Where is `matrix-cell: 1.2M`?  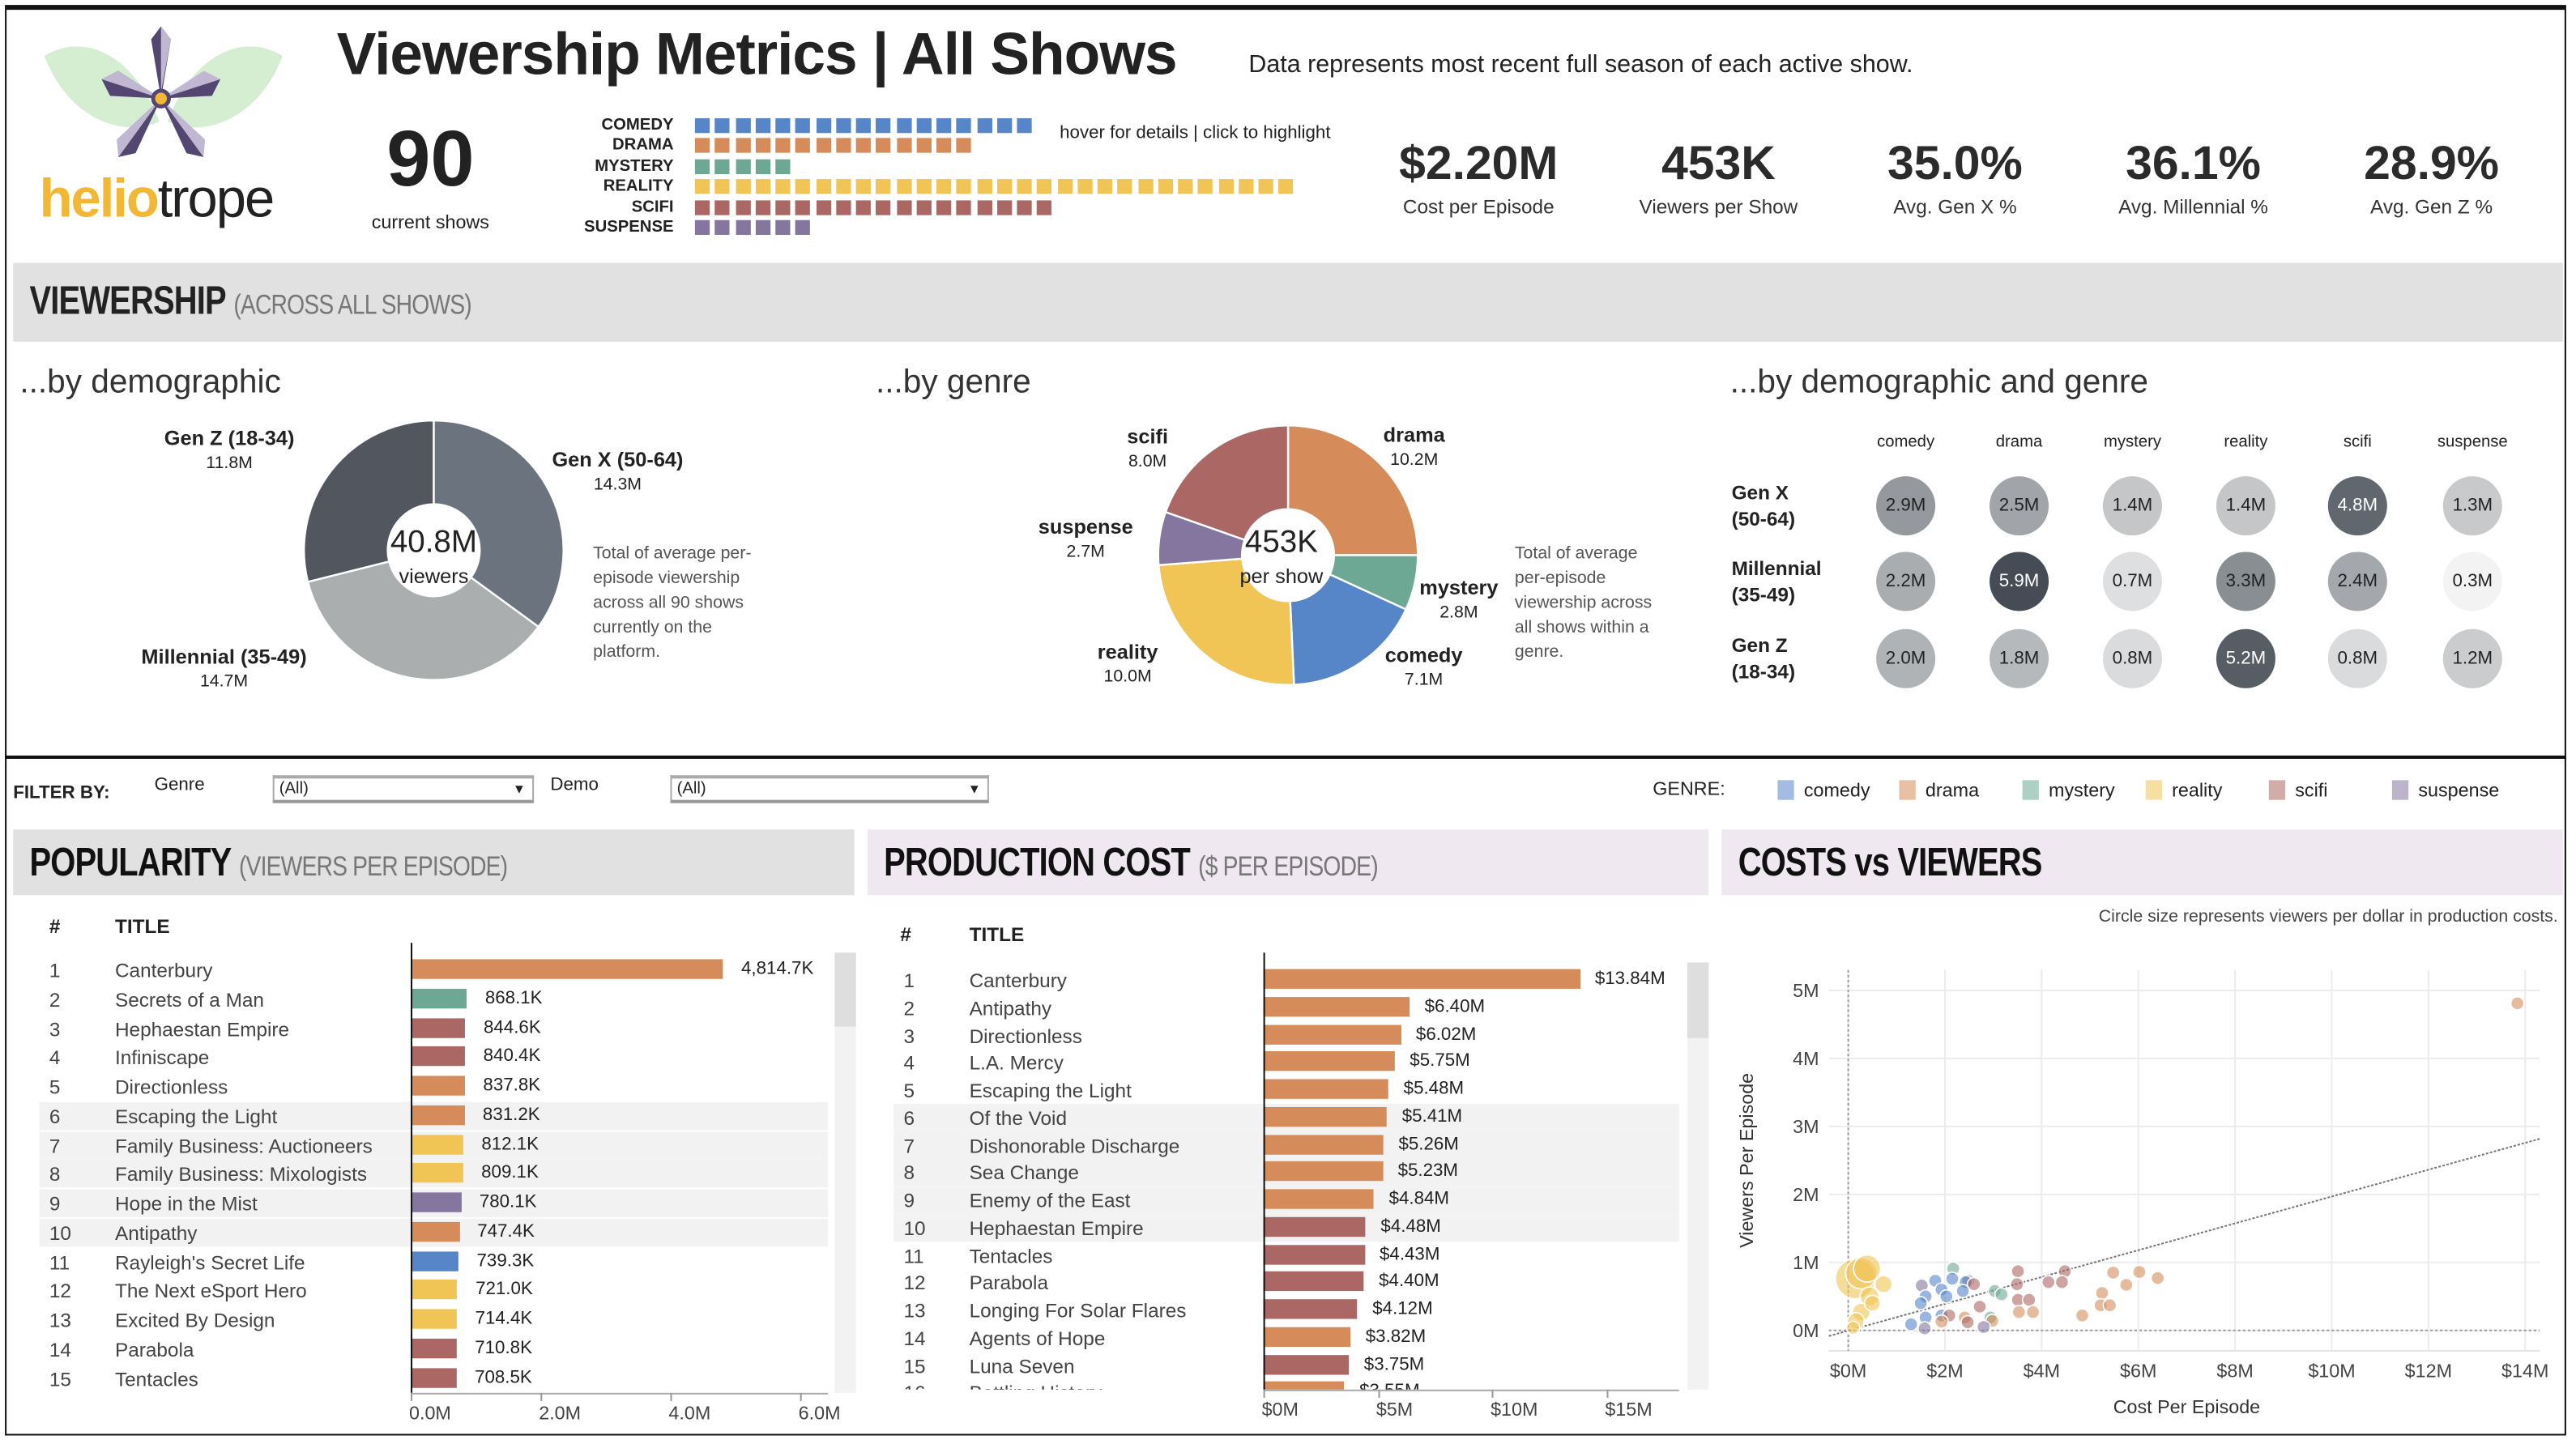 matrix-cell: 1.2M is located at coordinates (2472, 658).